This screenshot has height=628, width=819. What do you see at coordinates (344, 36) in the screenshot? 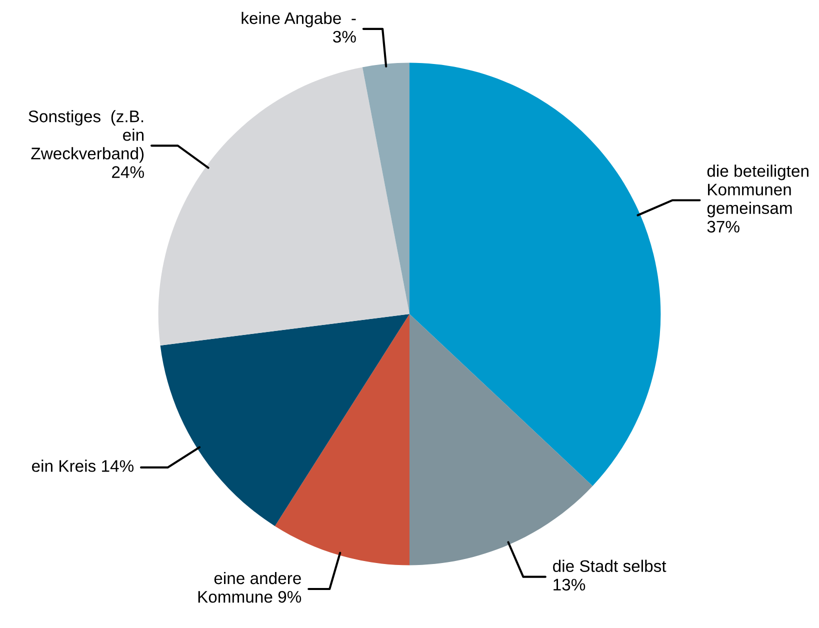
I see `data-label: 3%` at bounding box center [344, 36].